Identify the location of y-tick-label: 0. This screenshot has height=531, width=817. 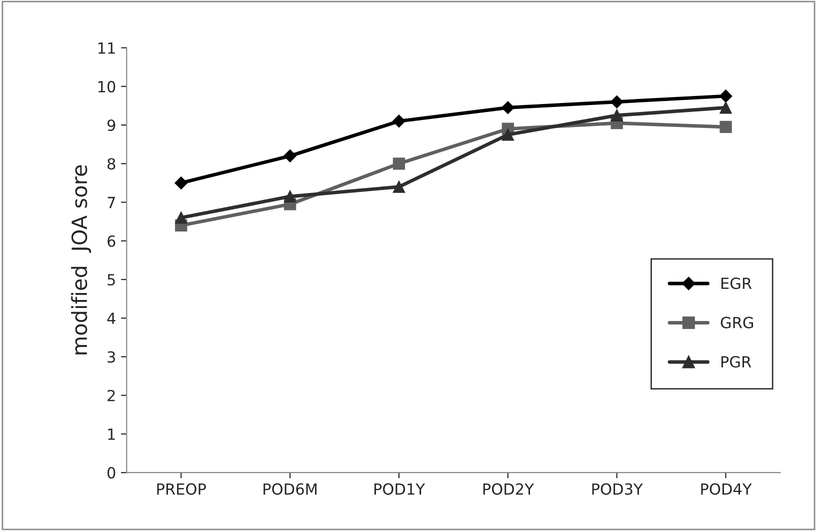
(112, 473).